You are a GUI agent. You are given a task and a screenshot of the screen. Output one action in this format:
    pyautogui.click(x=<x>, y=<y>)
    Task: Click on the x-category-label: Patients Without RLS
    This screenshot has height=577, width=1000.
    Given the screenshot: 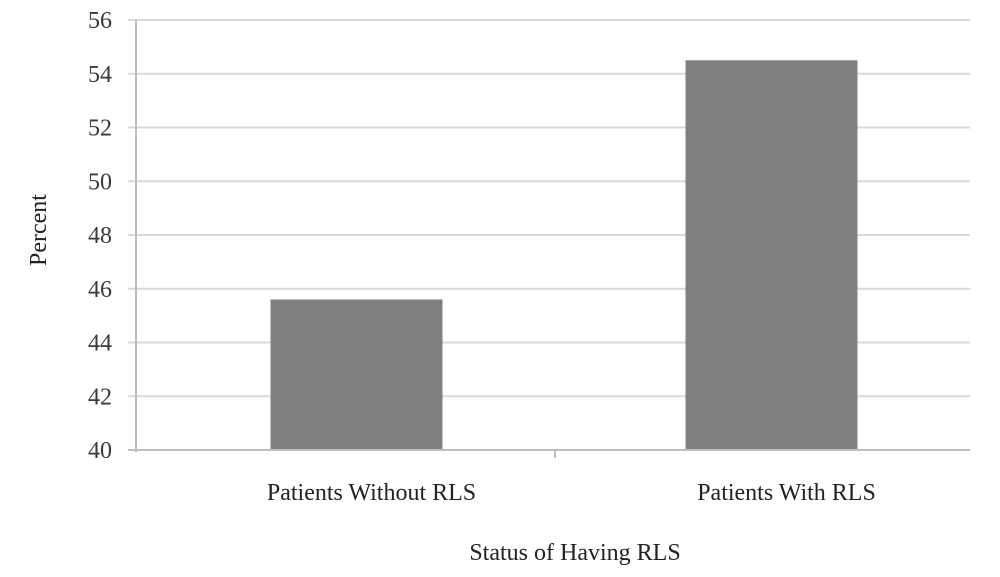 What is the action you would take?
    pyautogui.click(x=371, y=493)
    